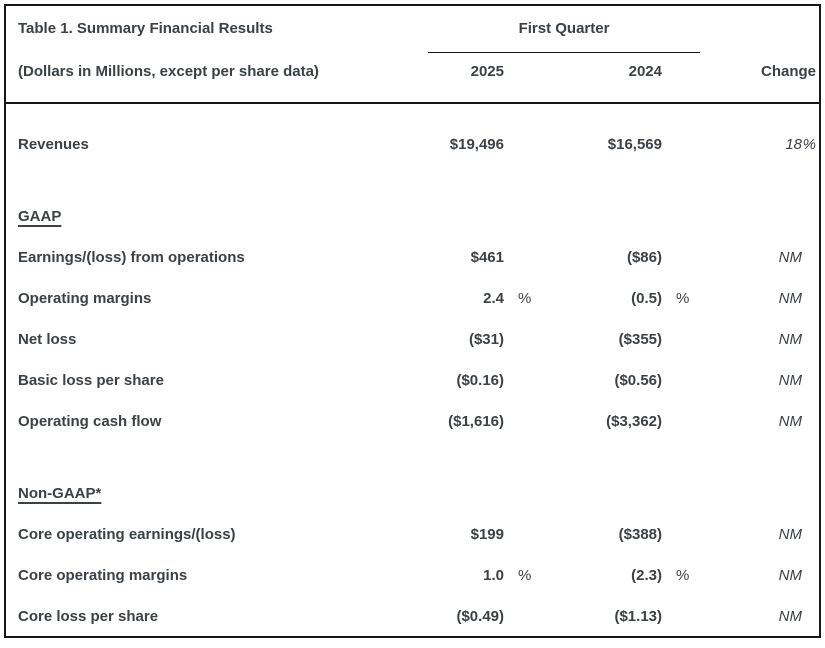 This screenshot has width=825, height=648. Describe the element at coordinates (91, 380) in the screenshot. I see `row-label: Basic loss per share` at that location.